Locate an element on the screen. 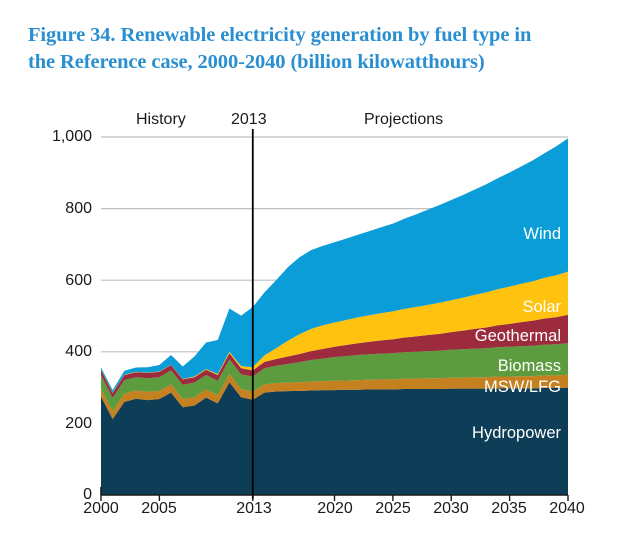  y-tick-label-1000: 1,000 is located at coordinates (71, 136).